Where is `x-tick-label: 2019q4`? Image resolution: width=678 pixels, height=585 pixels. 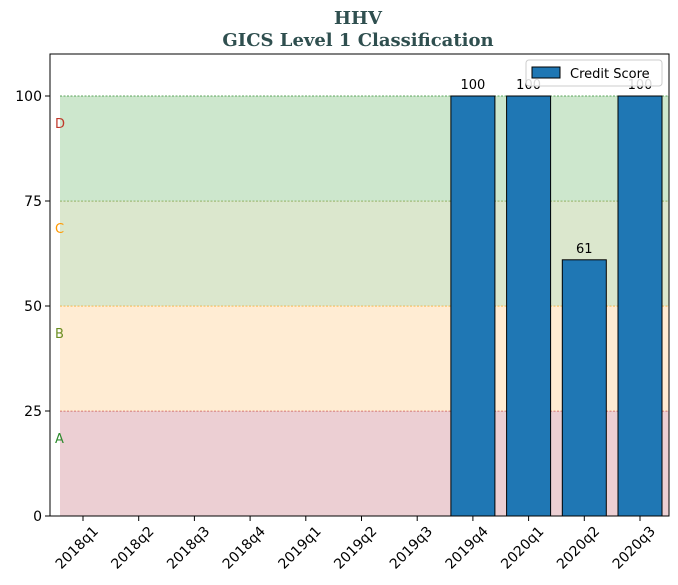
x-tick-label: 2019q4 is located at coordinates (467, 547).